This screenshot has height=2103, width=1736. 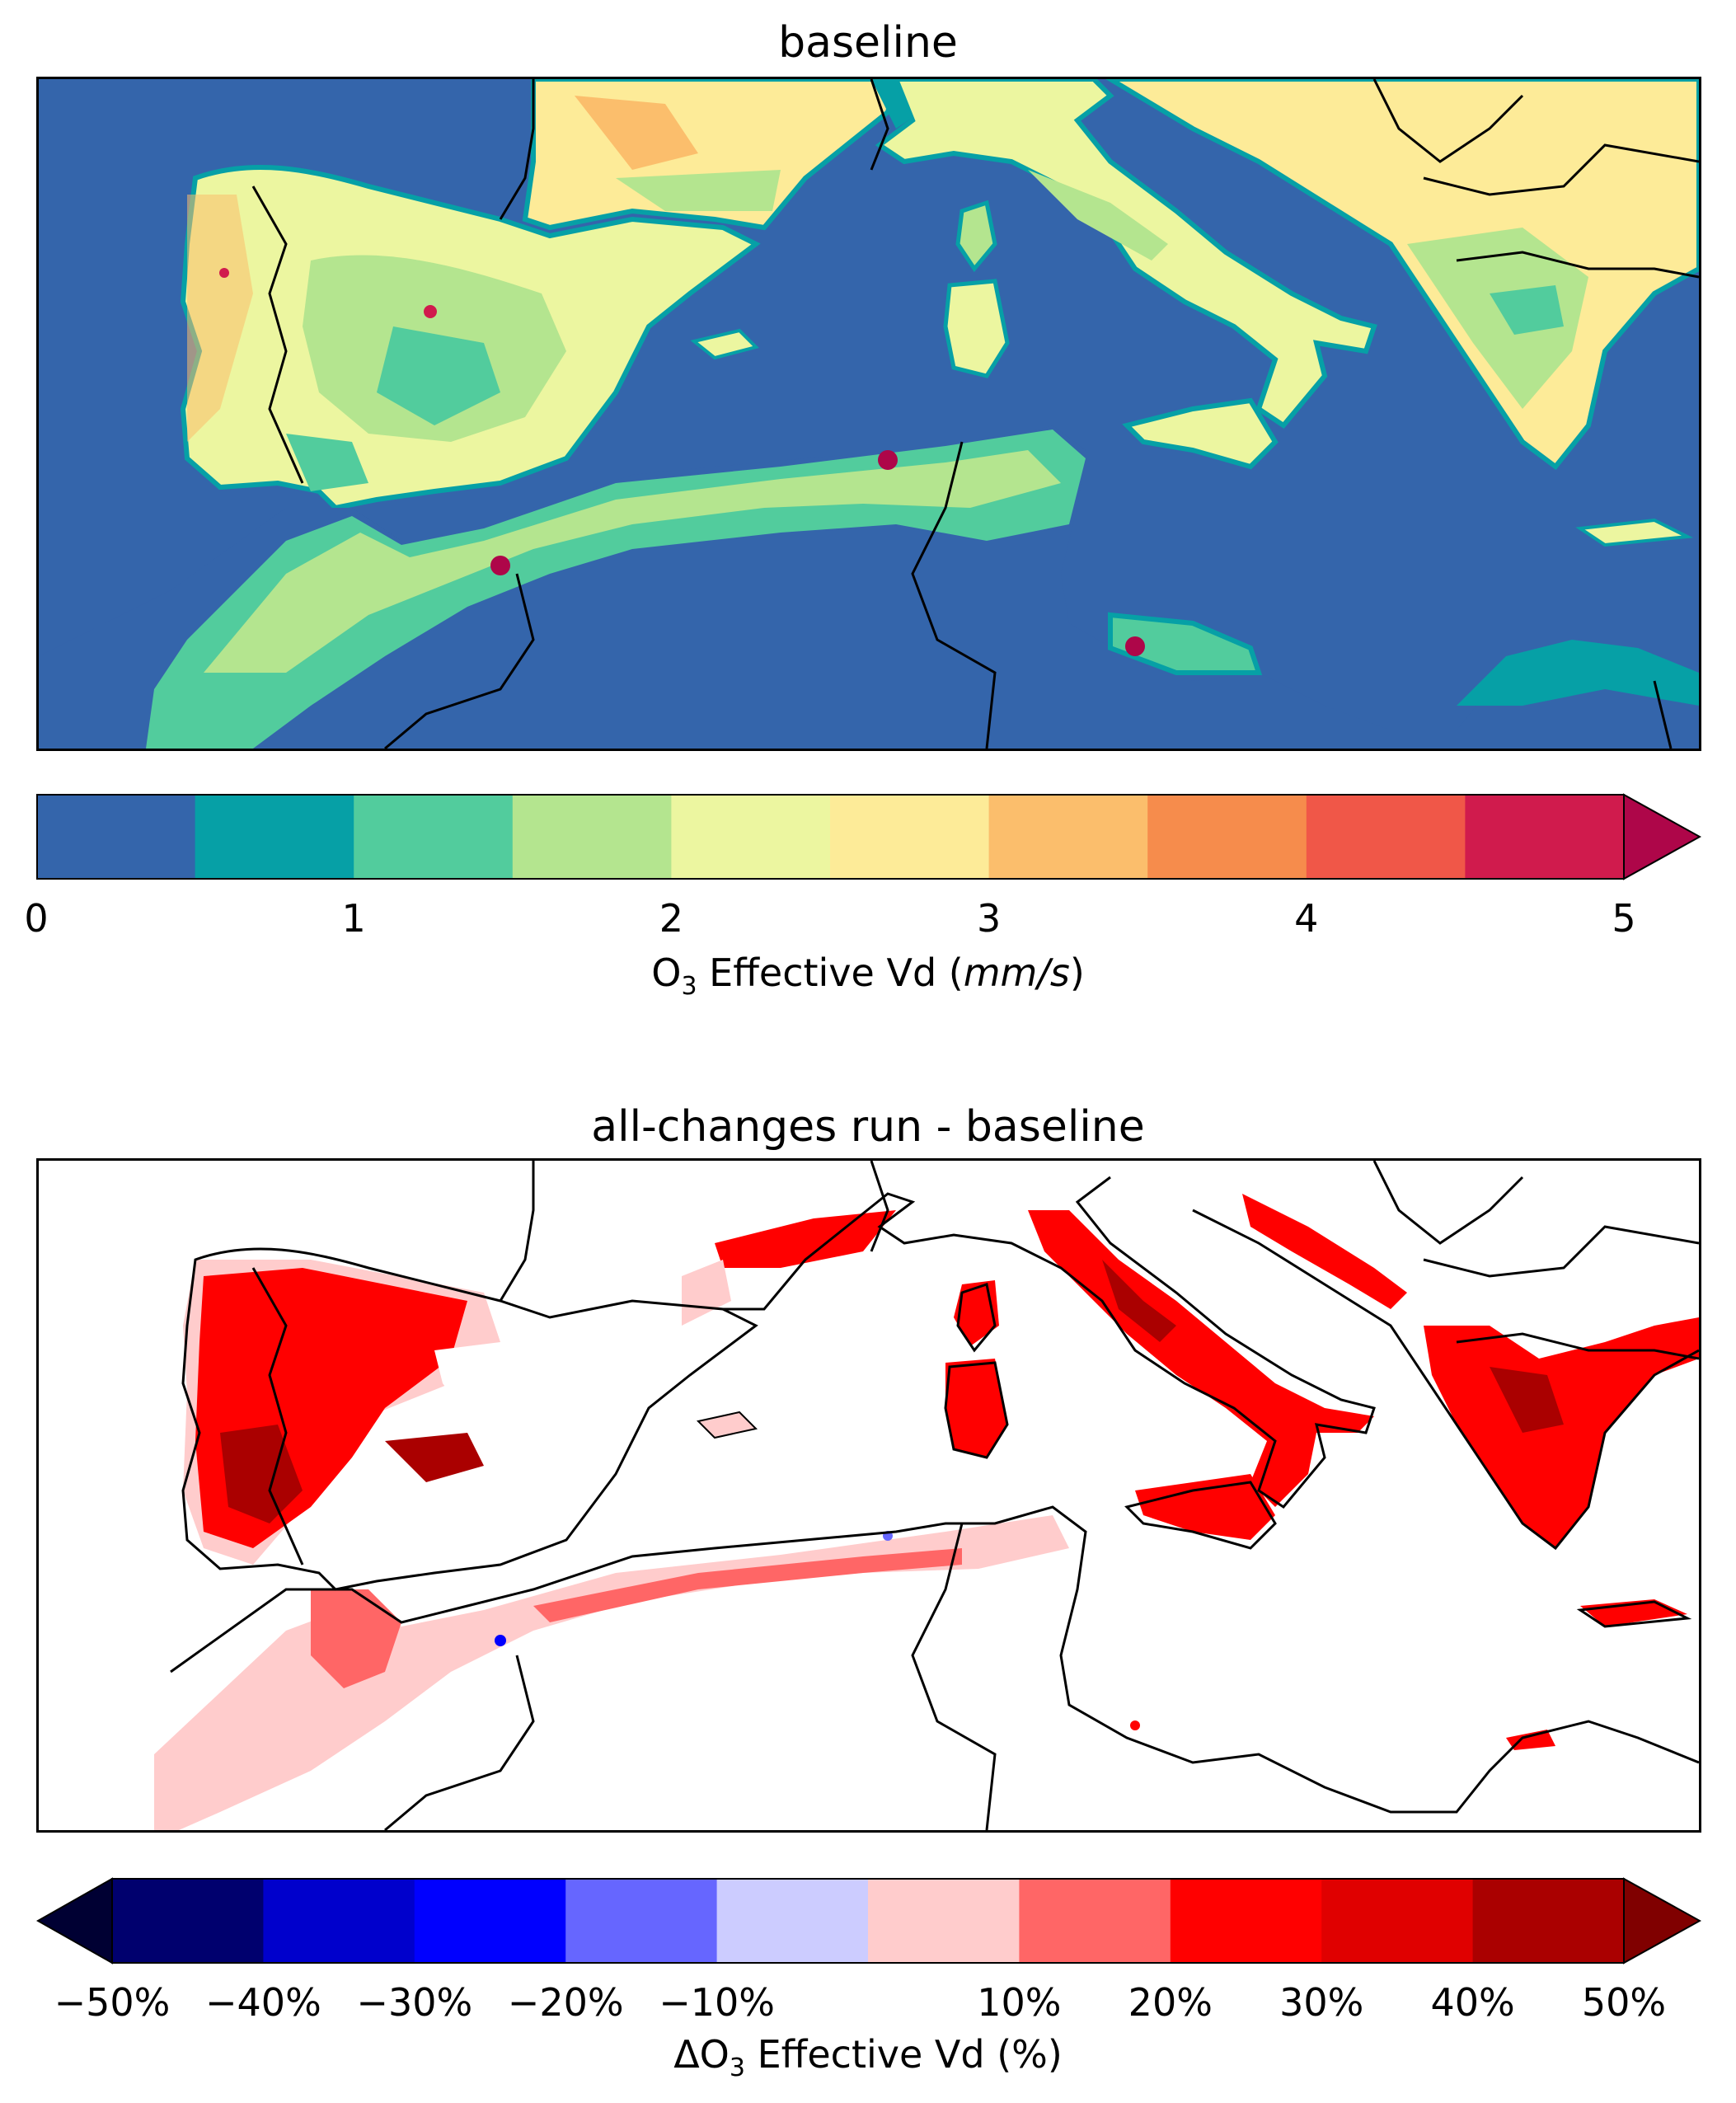 I want to click on border-algeria-tunisia, so click(x=954, y=595).